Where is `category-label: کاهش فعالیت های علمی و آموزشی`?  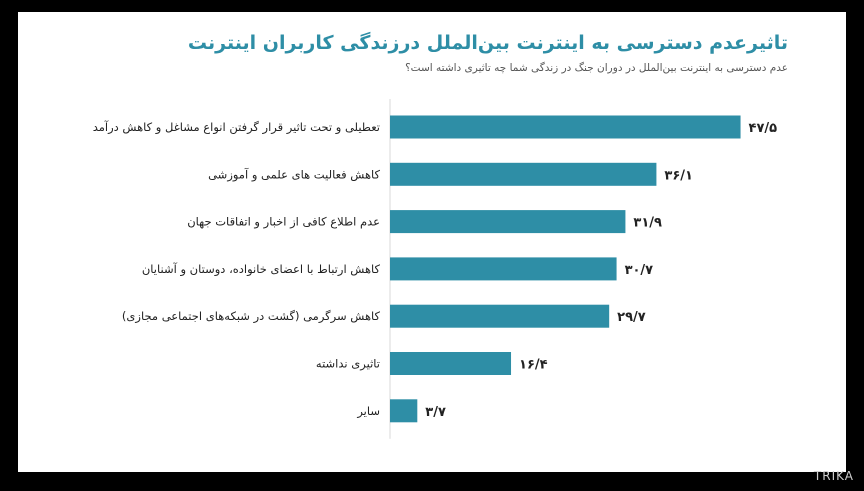 category-label: کاهش فعالیت های علمی و آموزشی is located at coordinates (294, 174).